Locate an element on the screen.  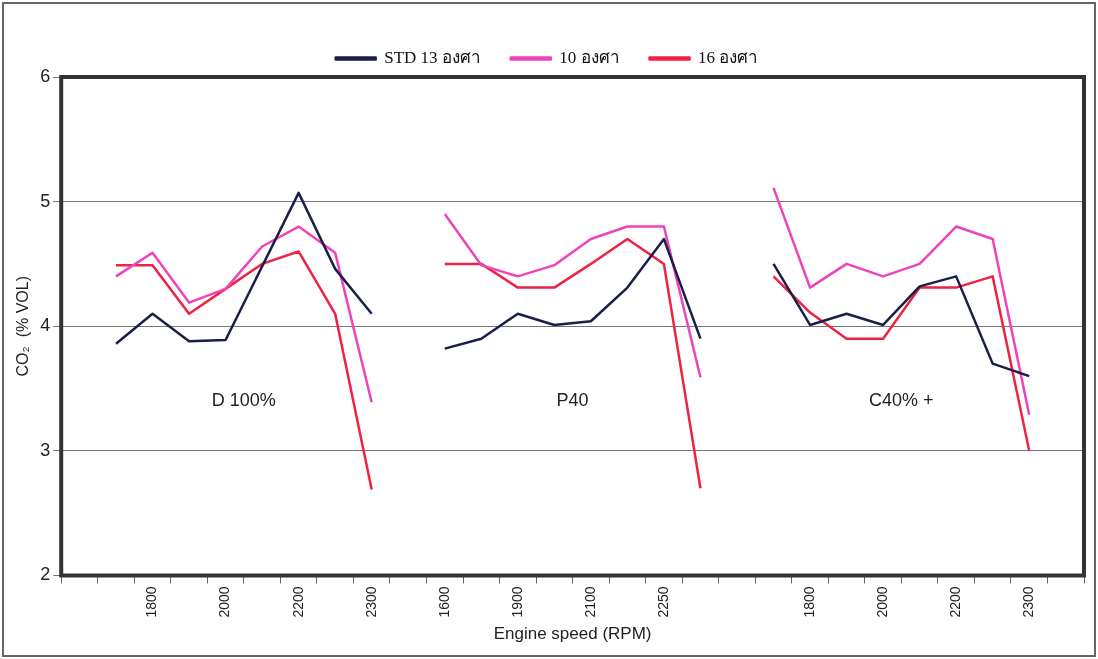
y-tick-label: 6 is located at coordinates (45, 75).